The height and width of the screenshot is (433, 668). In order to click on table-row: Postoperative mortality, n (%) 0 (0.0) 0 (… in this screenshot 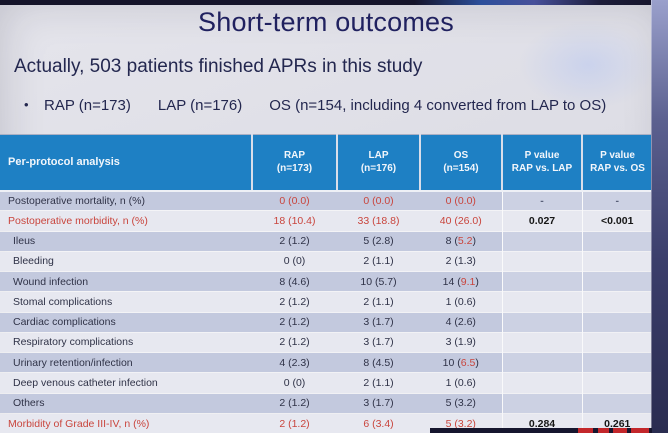, I will do `click(326, 200)`.